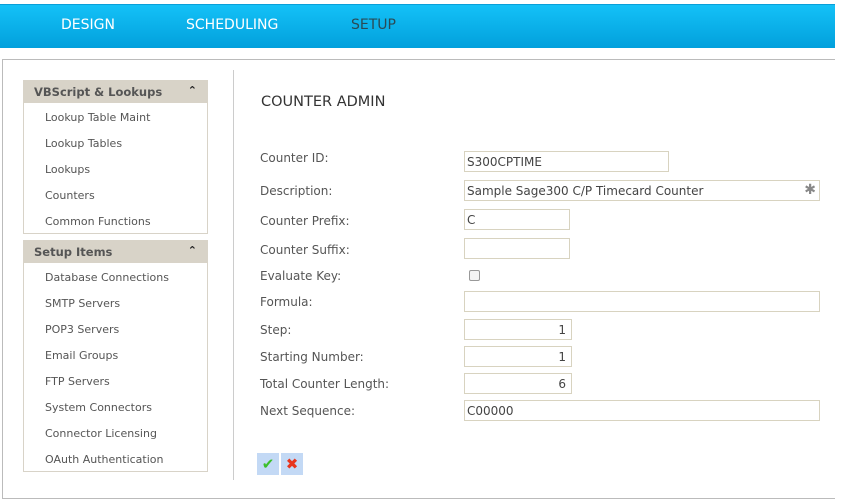 The height and width of the screenshot is (499, 845). What do you see at coordinates (301, 276) in the screenshot?
I see `evaluate-key-label: Evaluate Key:` at bounding box center [301, 276].